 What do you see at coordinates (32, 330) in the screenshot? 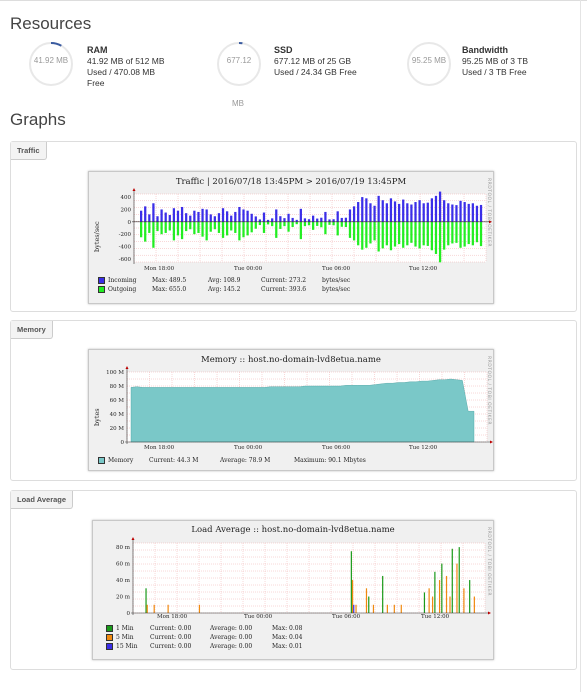
I see `memory-tab: Memory` at bounding box center [32, 330].